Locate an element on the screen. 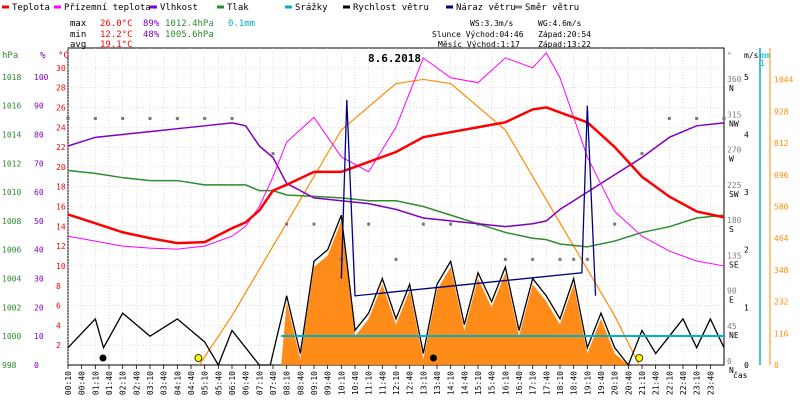  temp-tick-label: 30 is located at coordinates (61, 68).